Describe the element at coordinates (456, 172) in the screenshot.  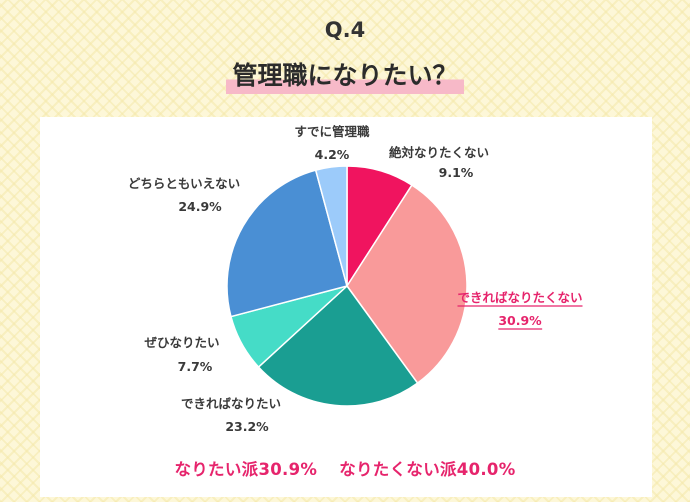
I see `slice-value-label: 9.1%` at that location.